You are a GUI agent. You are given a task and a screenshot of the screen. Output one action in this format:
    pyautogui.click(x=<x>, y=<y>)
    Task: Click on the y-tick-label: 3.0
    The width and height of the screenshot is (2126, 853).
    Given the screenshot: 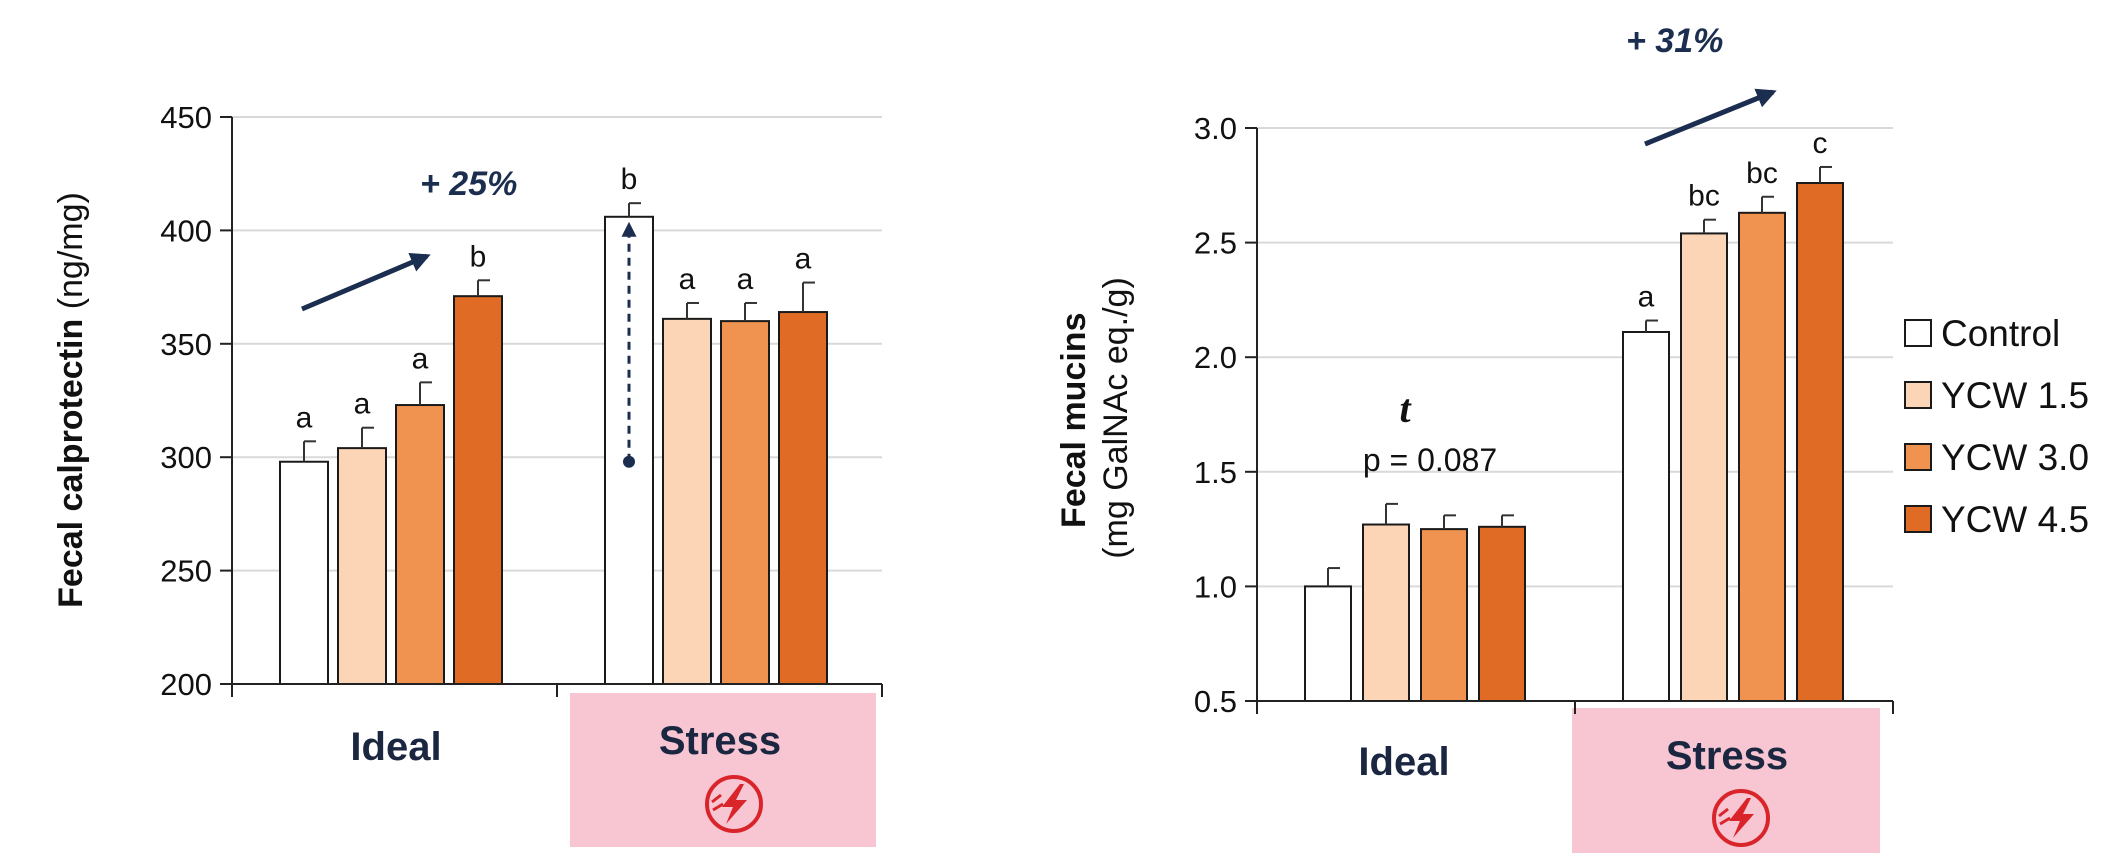 What is the action you would take?
    pyautogui.click(x=1215, y=128)
    